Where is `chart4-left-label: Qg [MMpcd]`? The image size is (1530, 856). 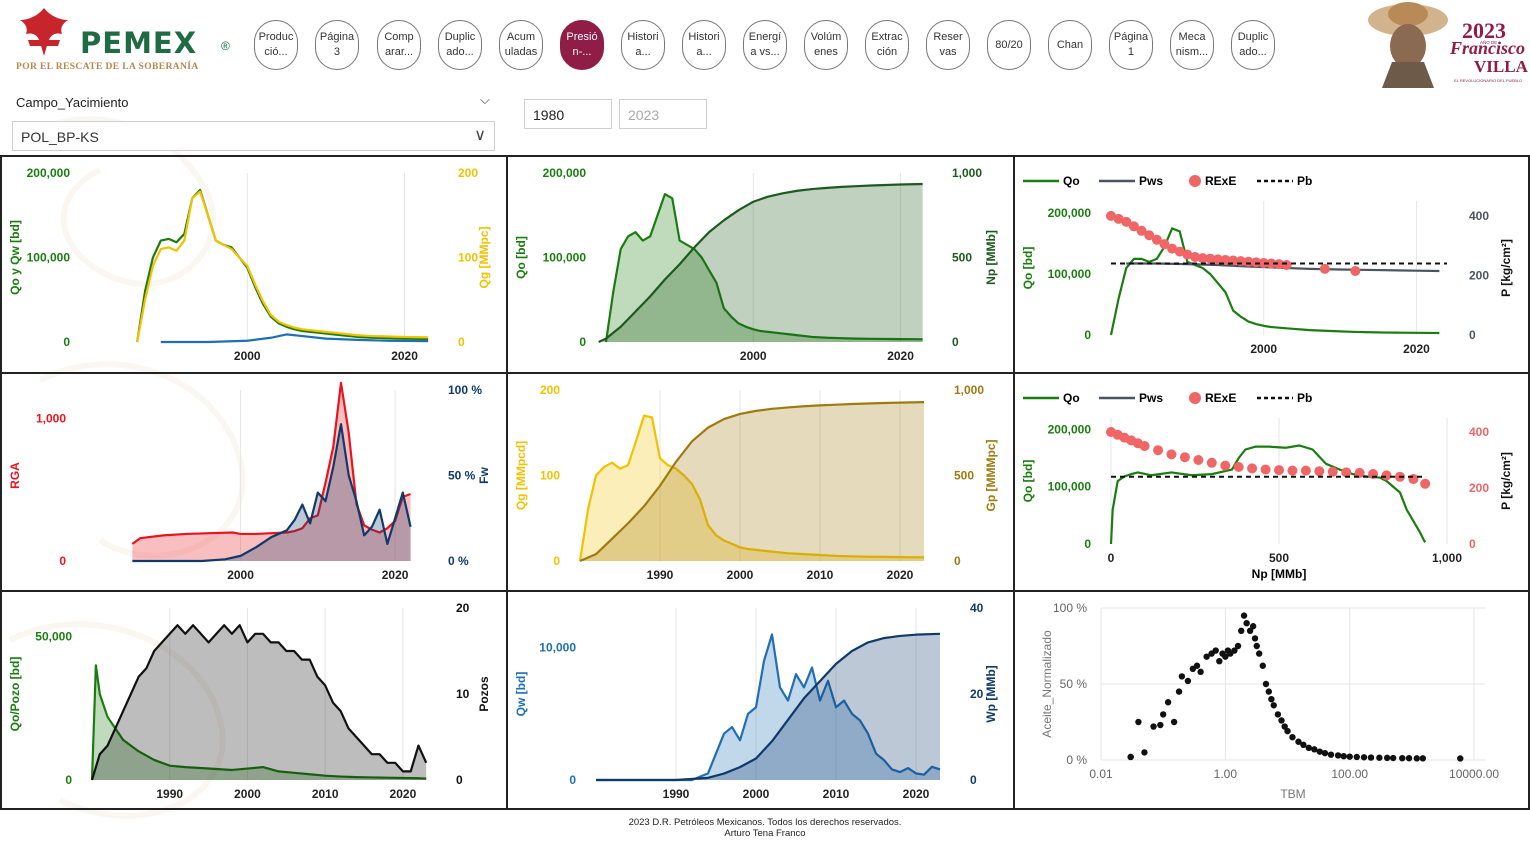 chart4-left-label: Qg [MMpcd] is located at coordinates (521, 475).